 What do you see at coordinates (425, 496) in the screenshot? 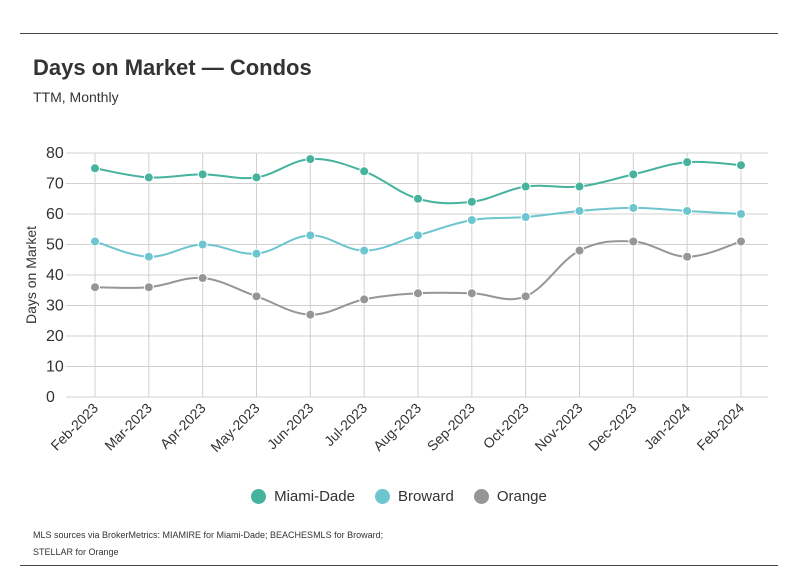
I see `legend-label-broward: Broward` at bounding box center [425, 496].